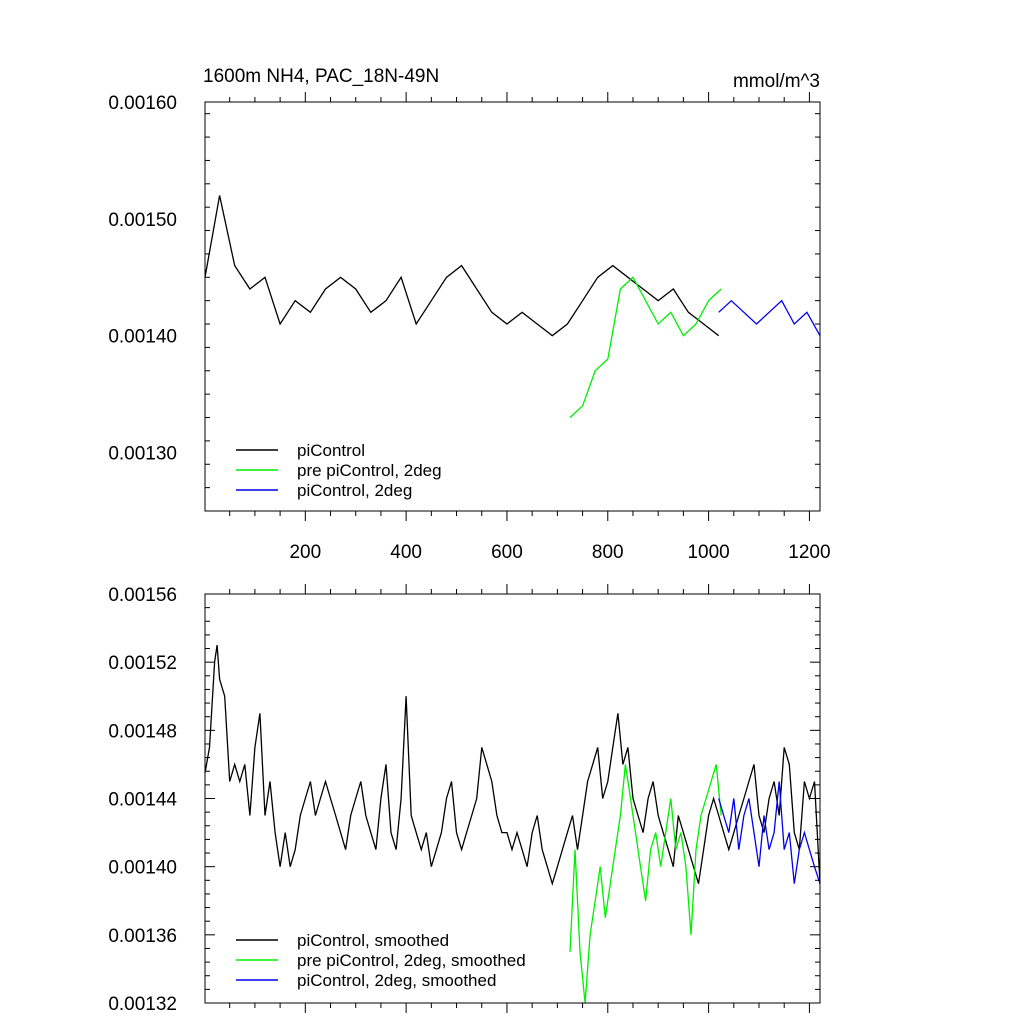 This screenshot has height=1029, width=1024. I want to click on legend-label: piControl, so click(331, 450).